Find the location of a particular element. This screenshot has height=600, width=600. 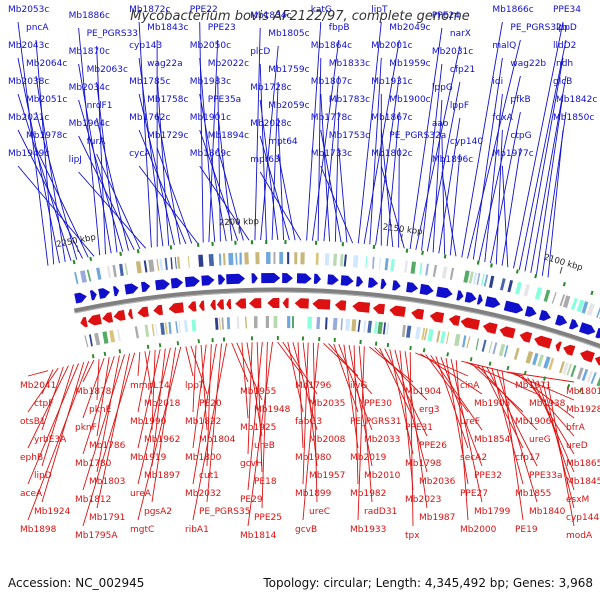

forward-gene-label: Mb2034c is located at coordinates (89, 88).